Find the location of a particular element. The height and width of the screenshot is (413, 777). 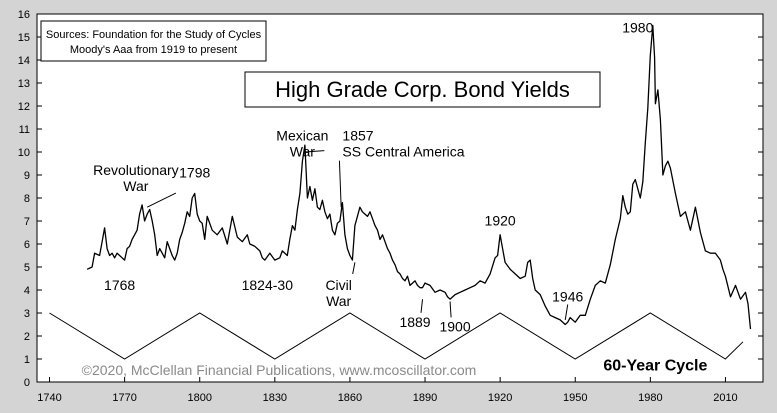

annotation-1900-line-1: 1900 is located at coordinates (454, 326).